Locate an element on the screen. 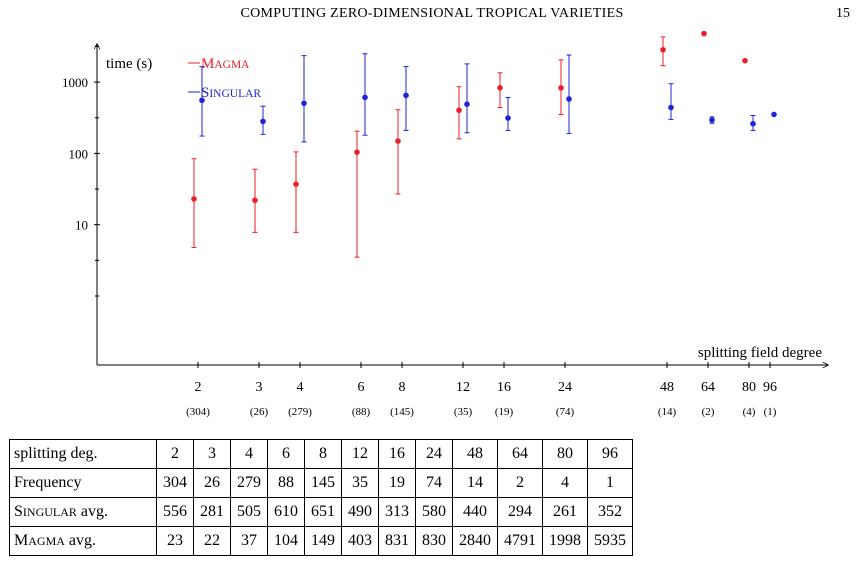  table-cell: 505 is located at coordinates (249, 512).